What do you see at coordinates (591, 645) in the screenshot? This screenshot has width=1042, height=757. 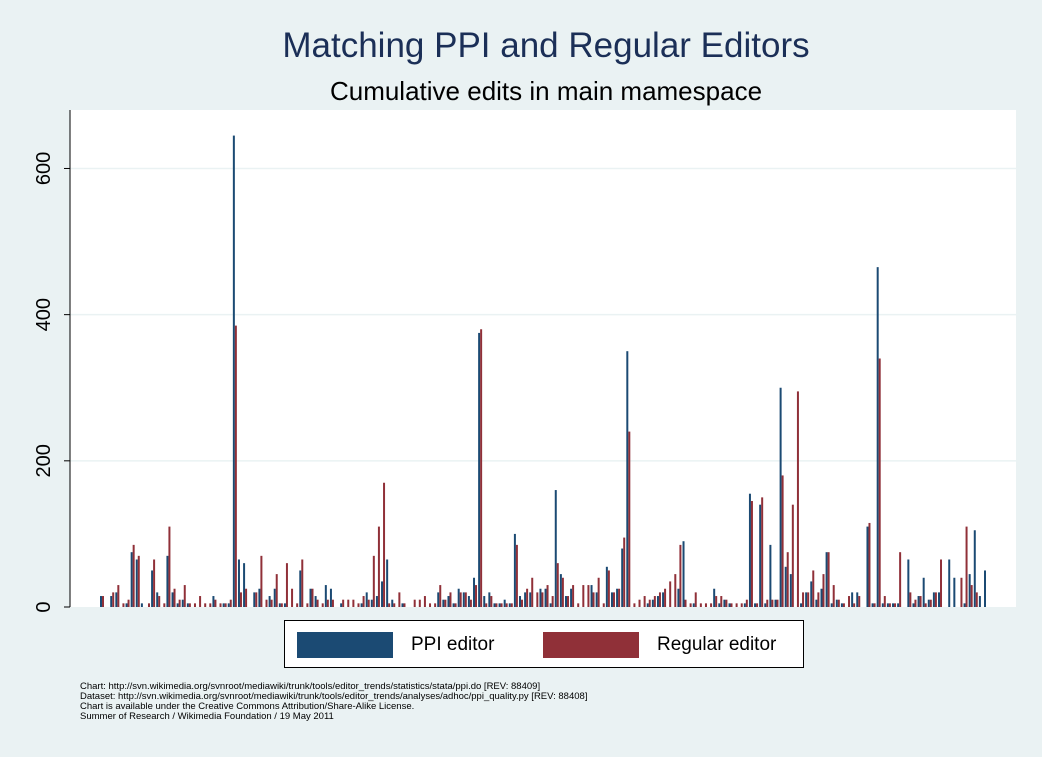 I see `legend-swatch-regular` at bounding box center [591, 645].